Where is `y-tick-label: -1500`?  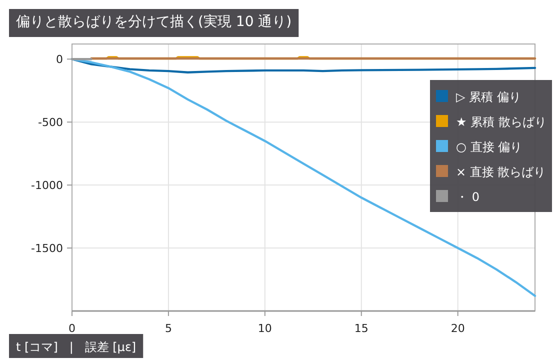 y-tick-label: -1500 is located at coordinates (47, 249).